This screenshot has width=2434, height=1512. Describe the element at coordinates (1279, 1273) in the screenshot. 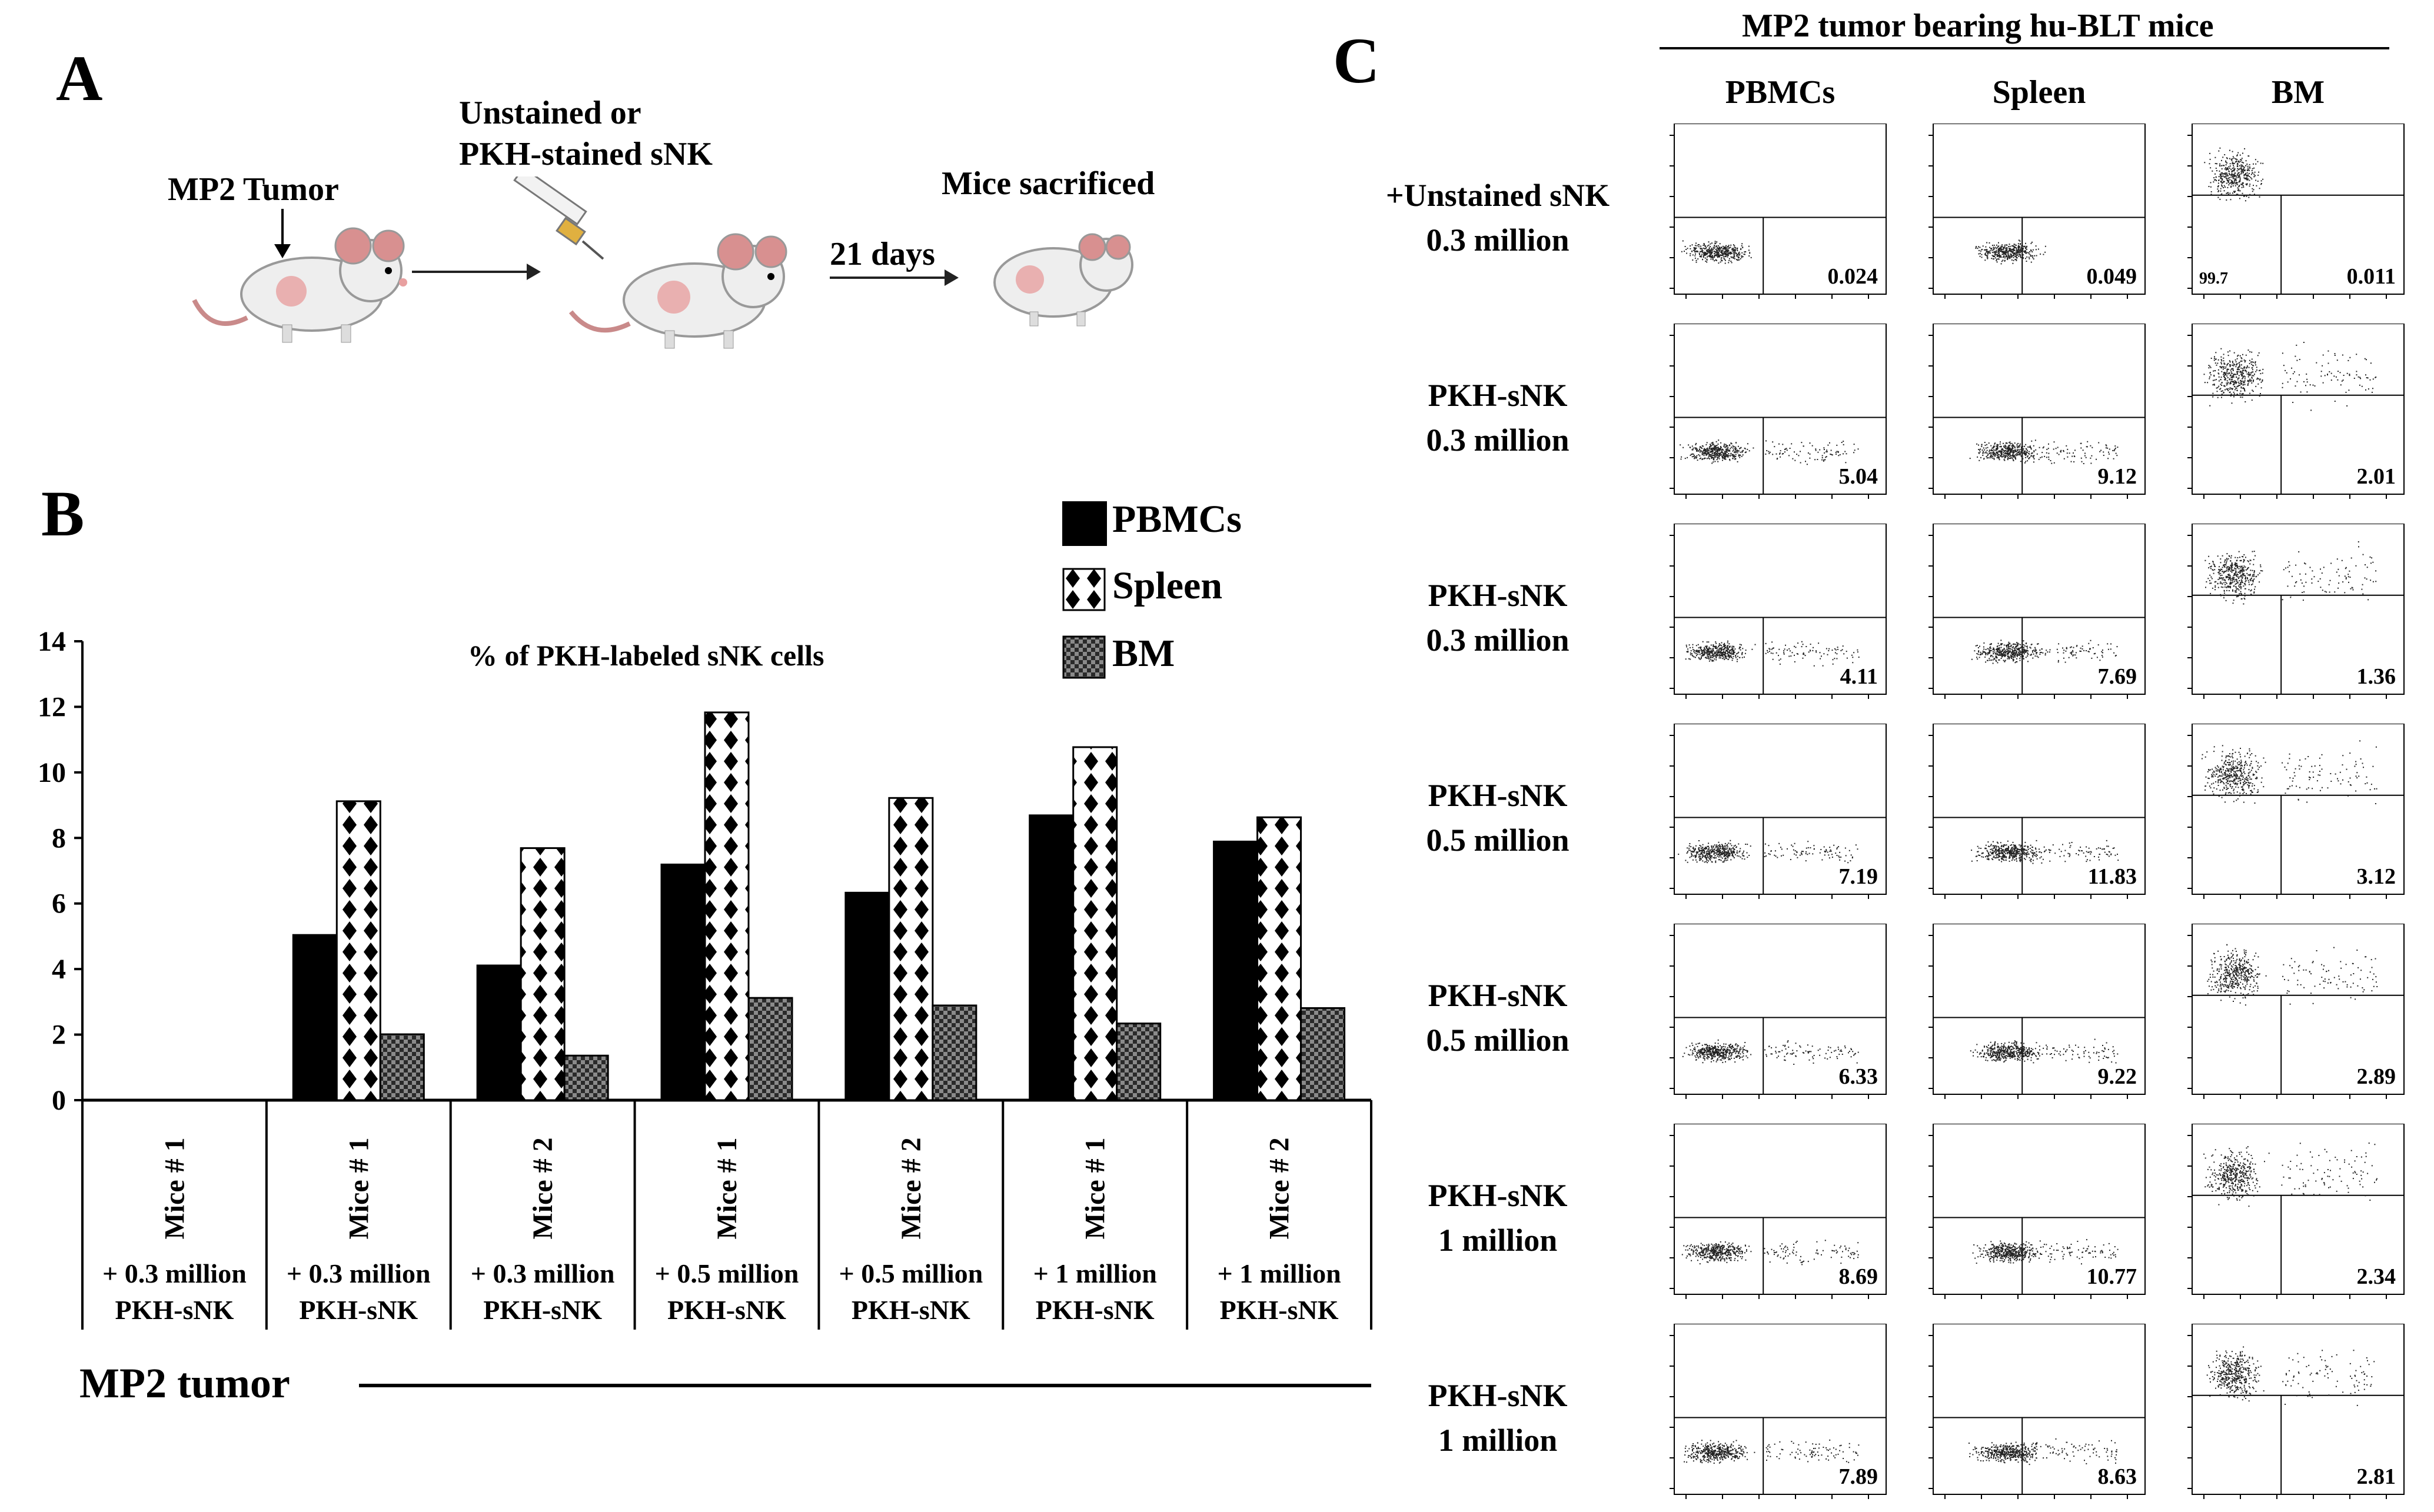

I see `x-category-dose: + 1 million` at that location.